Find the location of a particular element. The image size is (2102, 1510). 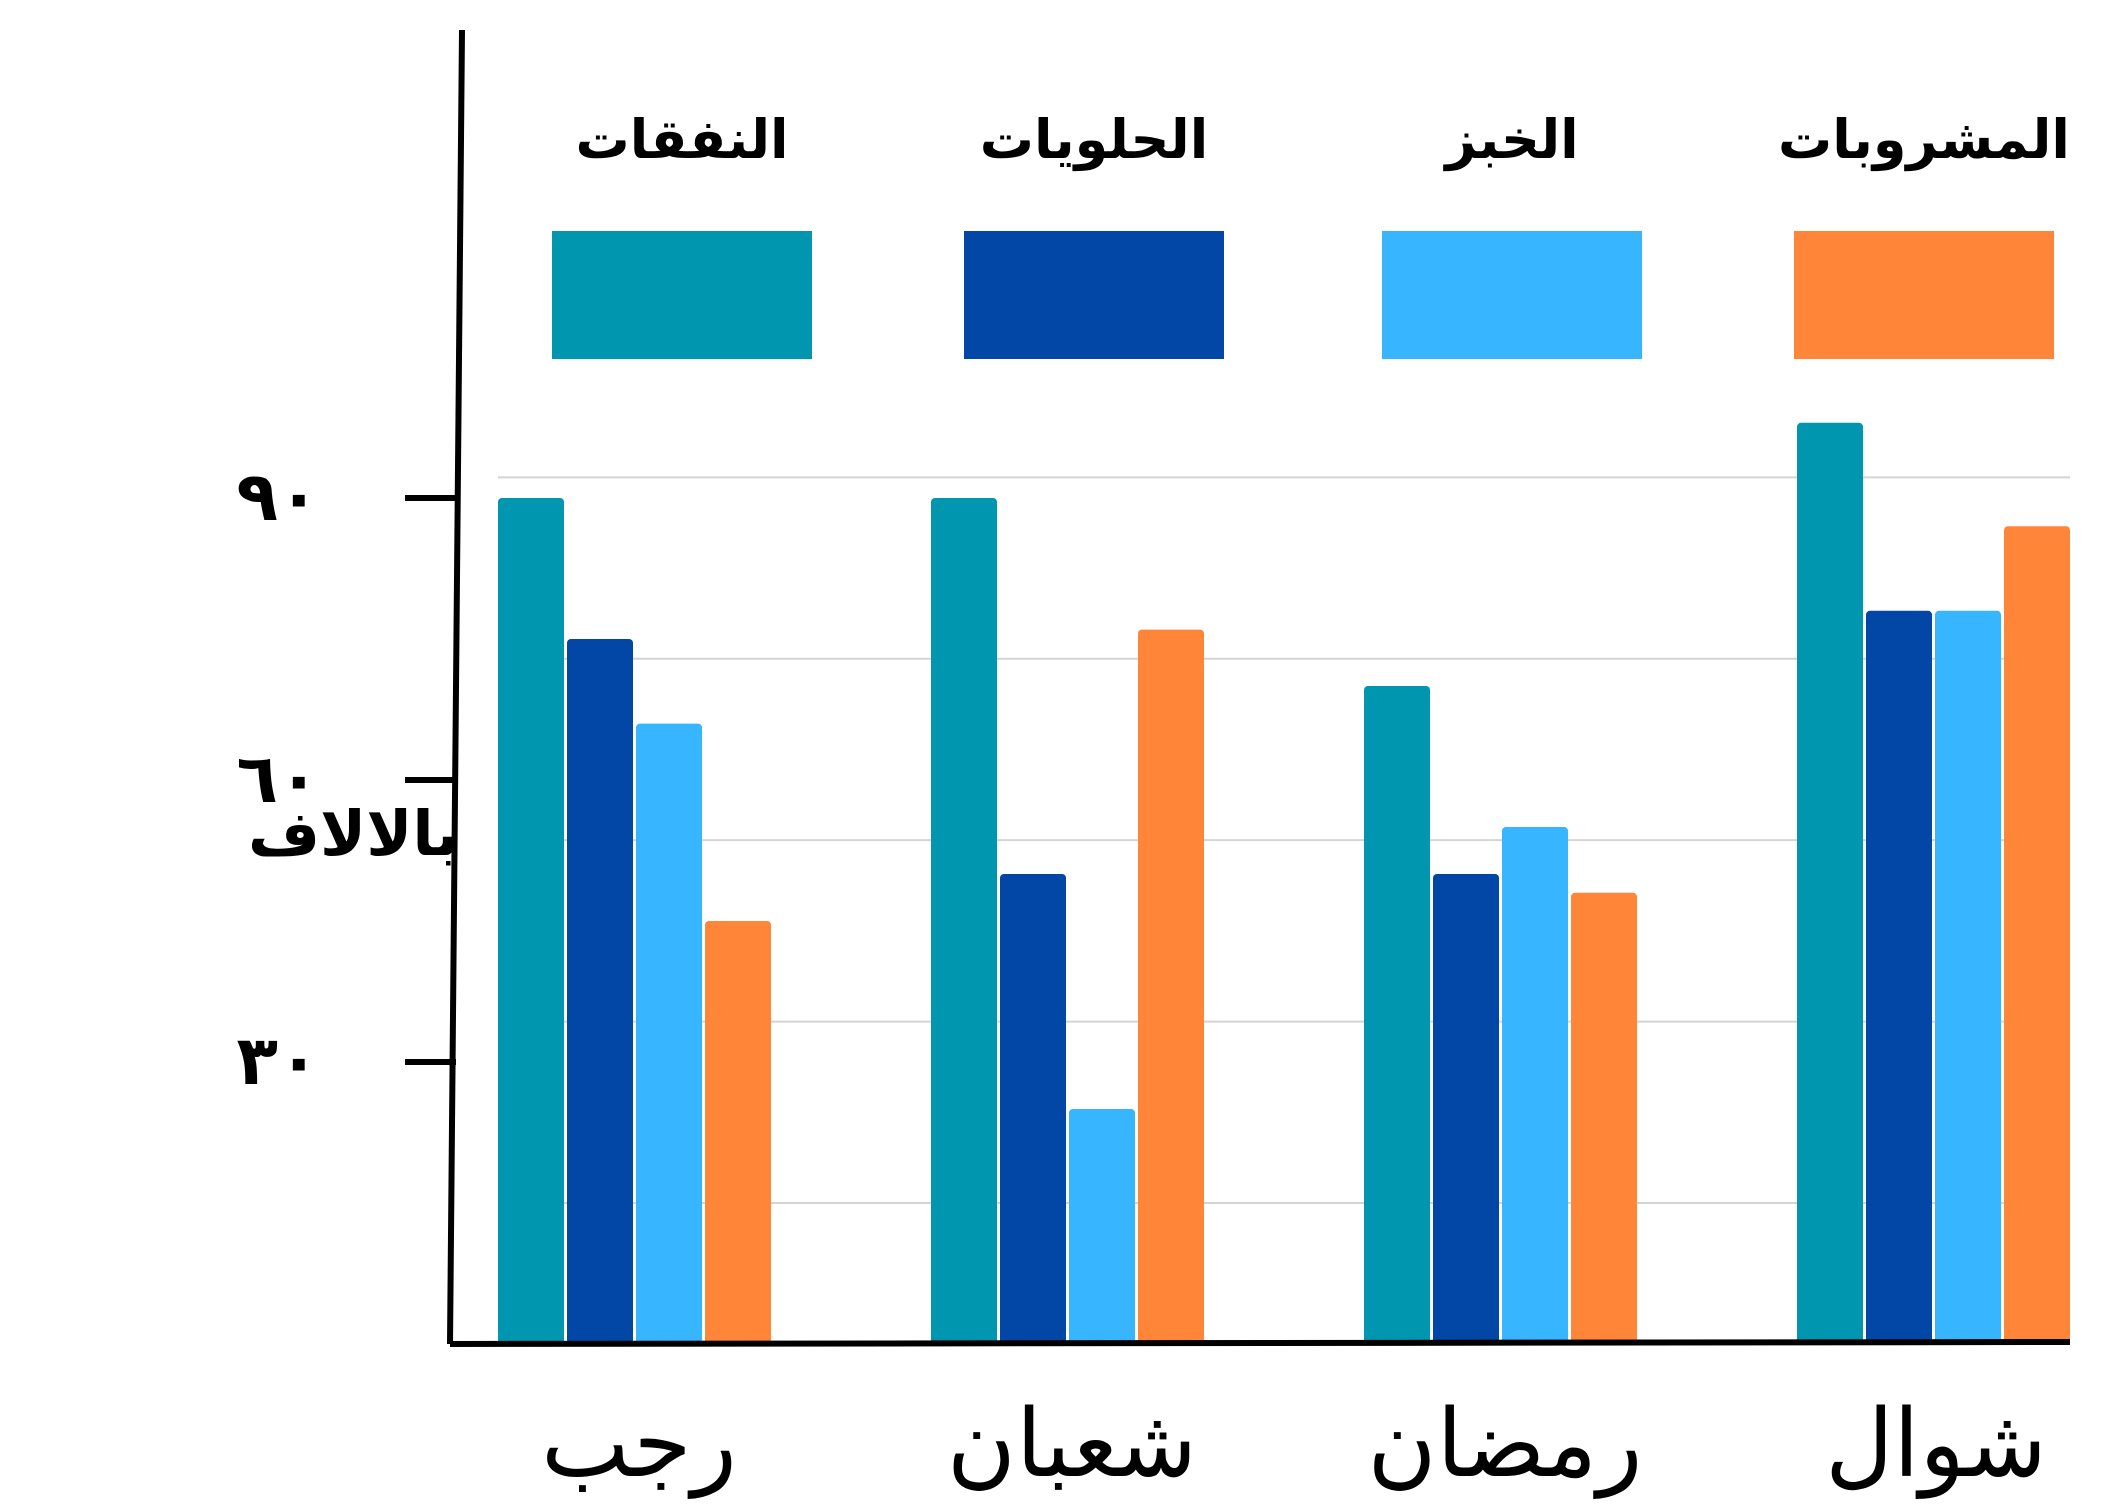

x-tick-label: شوال is located at coordinates (1936, 1444).